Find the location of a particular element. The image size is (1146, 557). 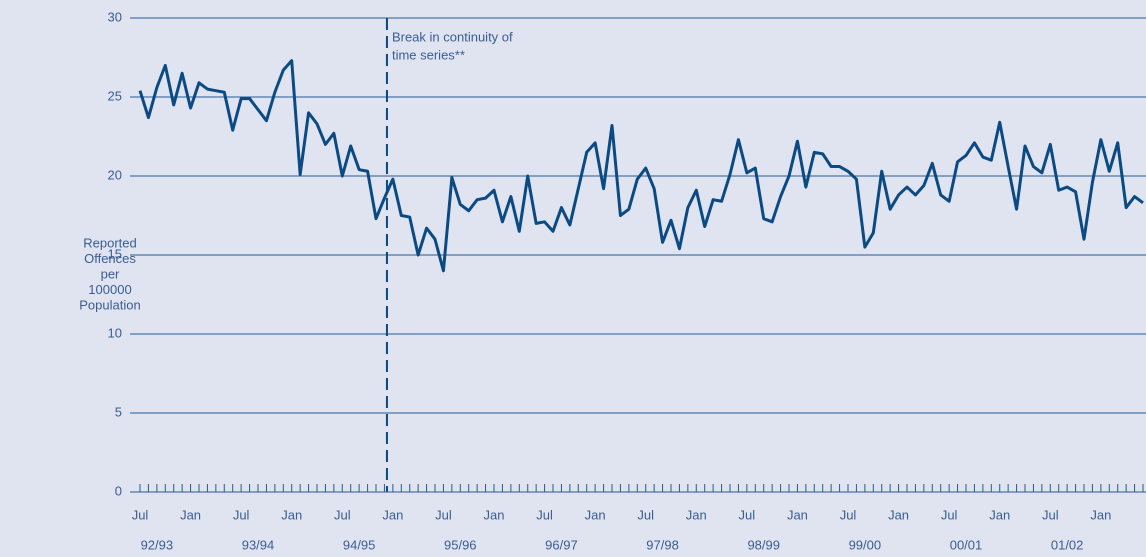

period-label: 01/02 is located at coordinates (1067, 544).